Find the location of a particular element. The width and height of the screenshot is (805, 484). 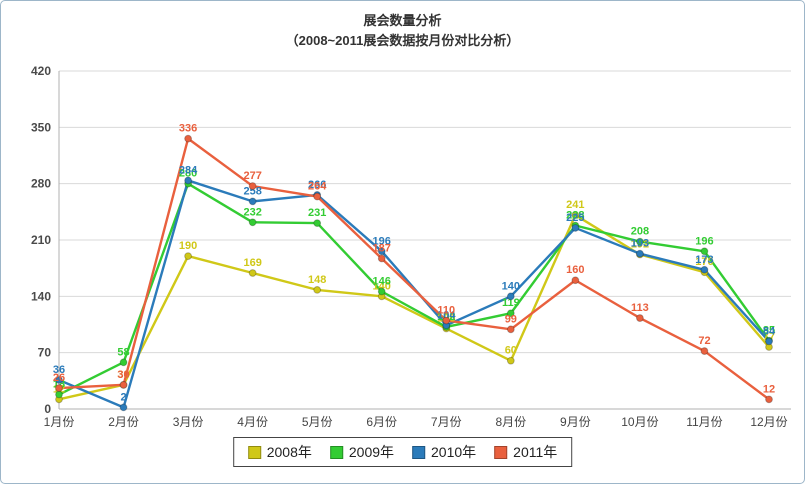

legend-item-2010: 2010年 is located at coordinates (444, 452).